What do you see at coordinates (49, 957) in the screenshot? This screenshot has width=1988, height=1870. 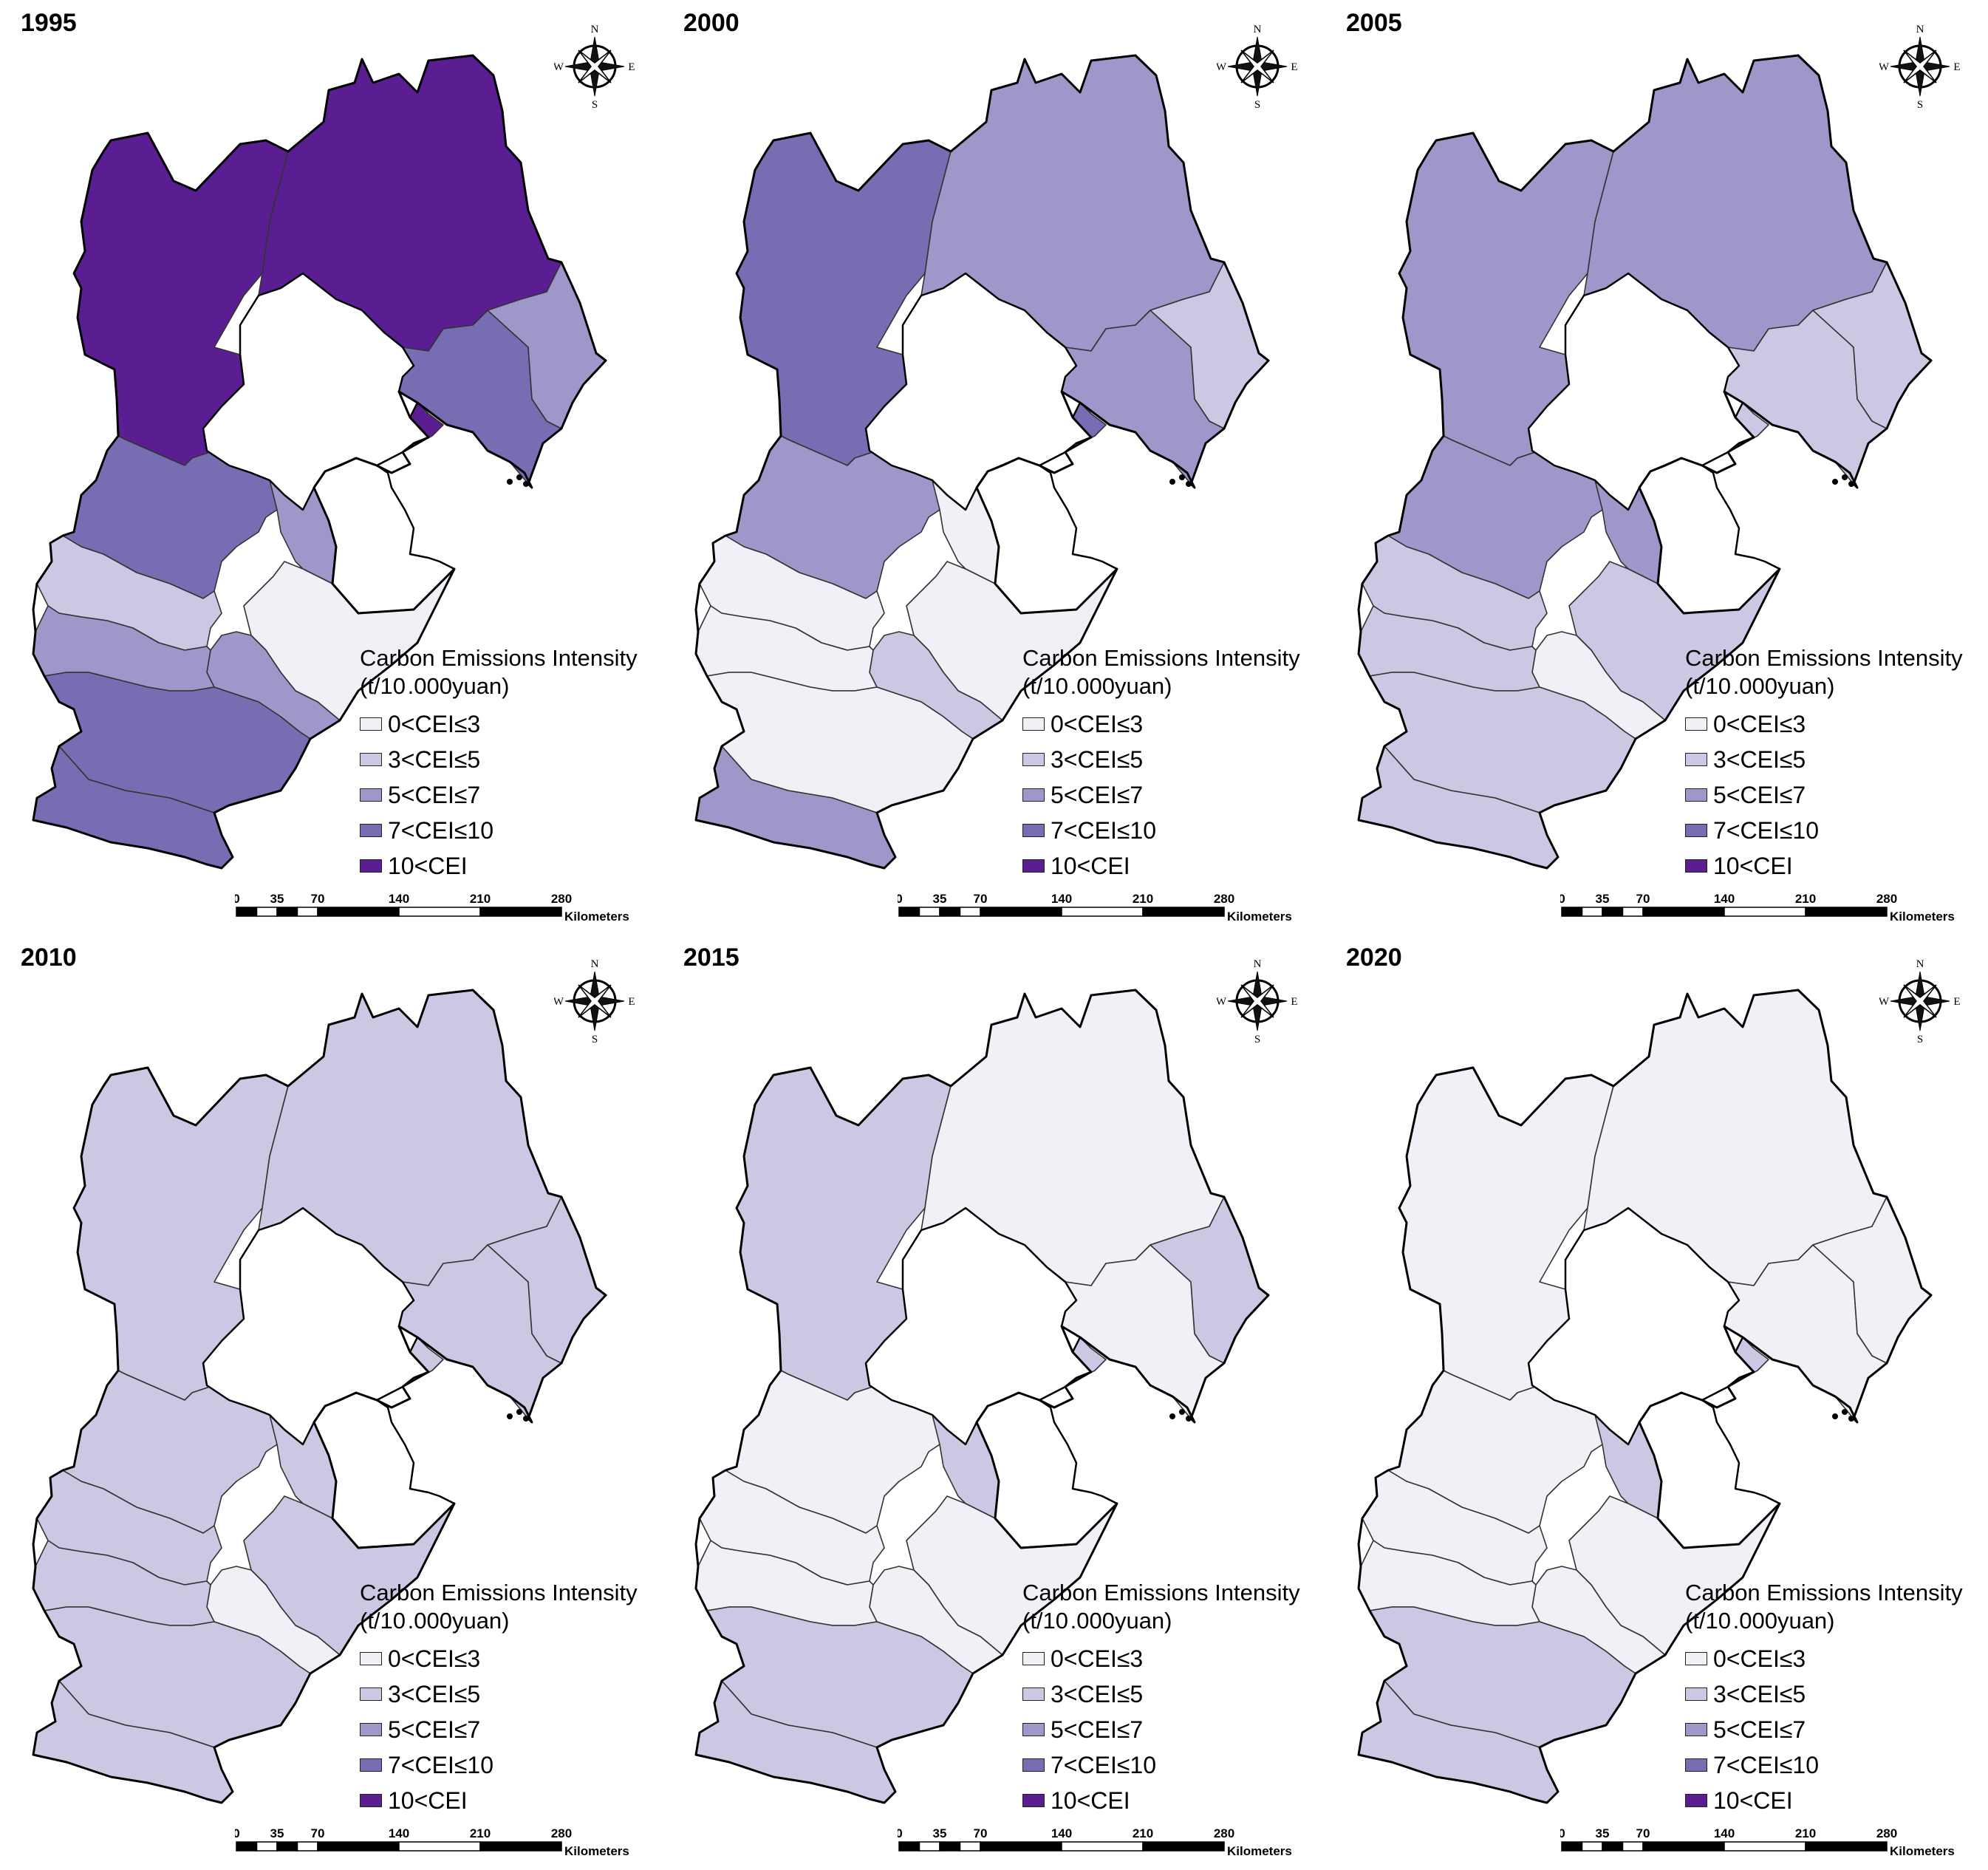 I see `panel-year-label: 2010` at bounding box center [49, 957].